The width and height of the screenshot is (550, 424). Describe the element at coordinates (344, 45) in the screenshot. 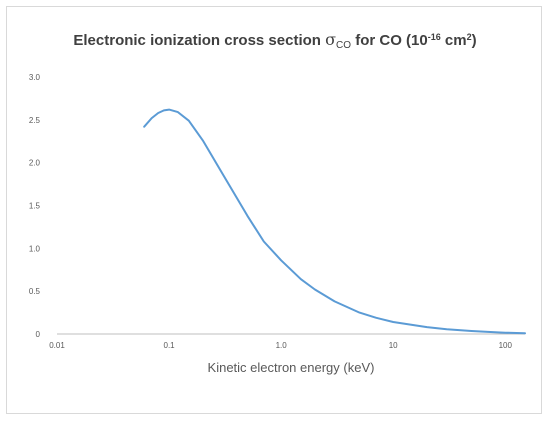

I see `title-sigma-subscript: CO` at that location.